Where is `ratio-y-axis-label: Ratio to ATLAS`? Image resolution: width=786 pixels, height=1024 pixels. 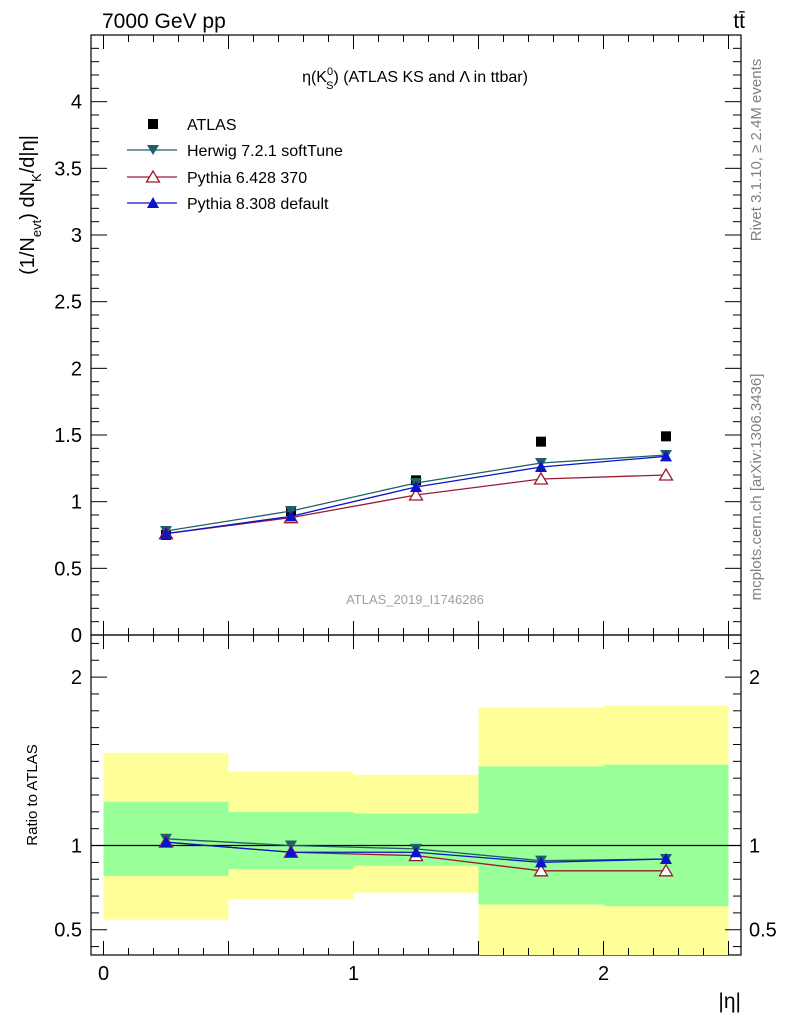 ratio-y-axis-label: Ratio to ATLAS is located at coordinates (32, 794).